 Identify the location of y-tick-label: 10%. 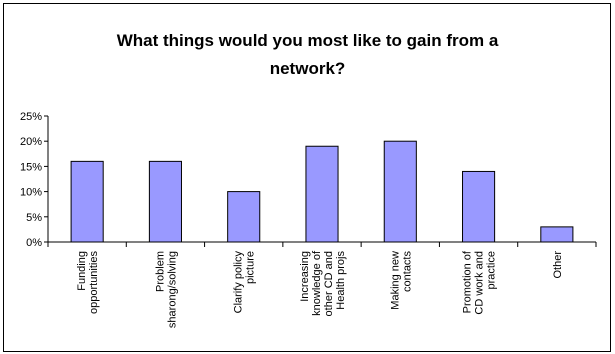
(31, 193).